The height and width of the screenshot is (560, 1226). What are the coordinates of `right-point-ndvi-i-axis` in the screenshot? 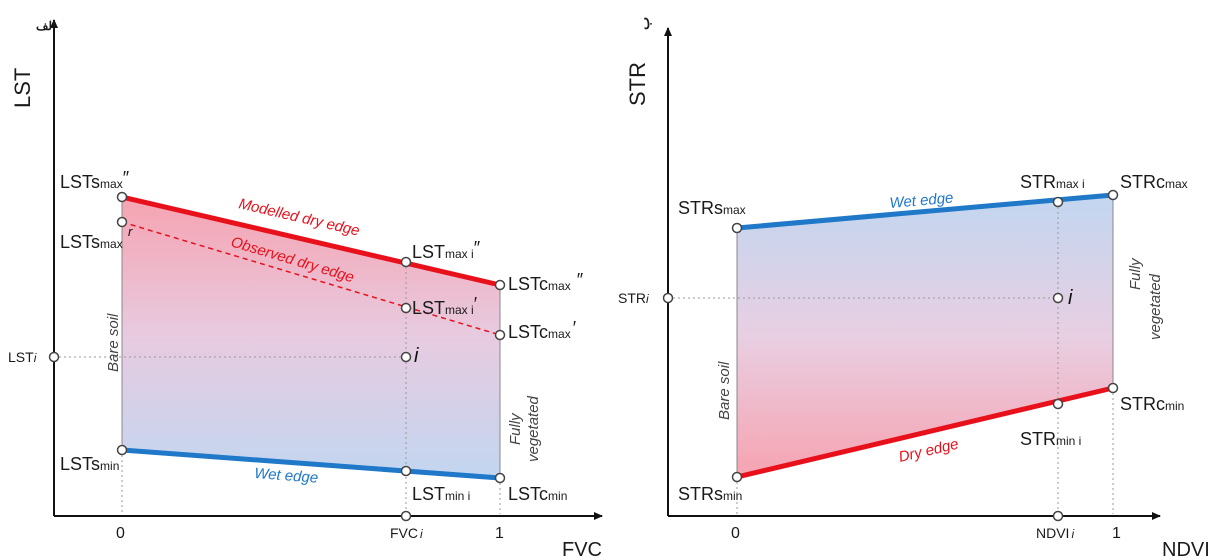 It's located at (1058, 516).